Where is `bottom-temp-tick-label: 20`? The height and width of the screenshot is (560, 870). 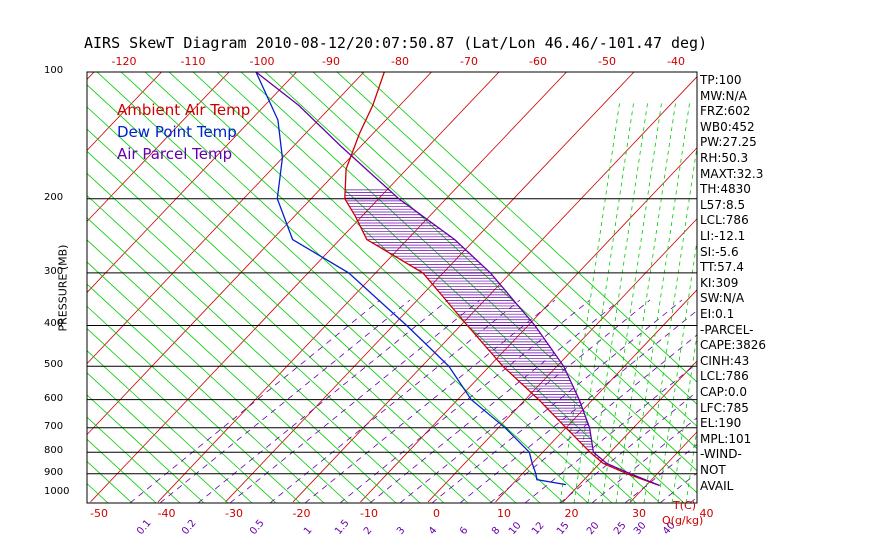
bottom-temp-tick-label: 20 is located at coordinates (571, 513).